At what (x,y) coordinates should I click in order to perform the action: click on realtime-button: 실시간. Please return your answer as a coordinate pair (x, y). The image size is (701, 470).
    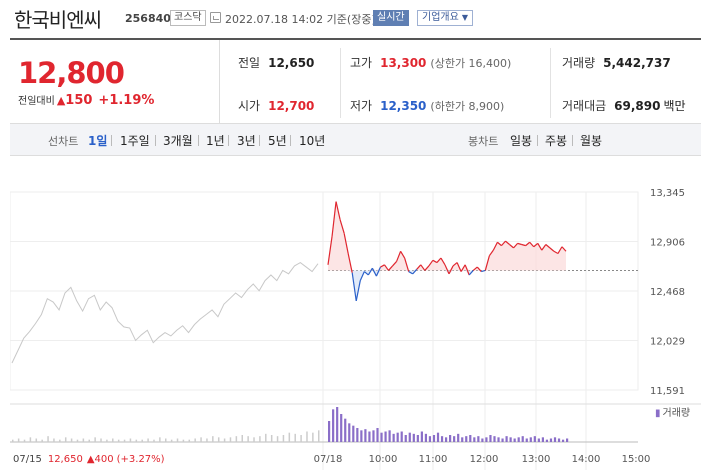
    Looking at the image, I should click on (391, 18).